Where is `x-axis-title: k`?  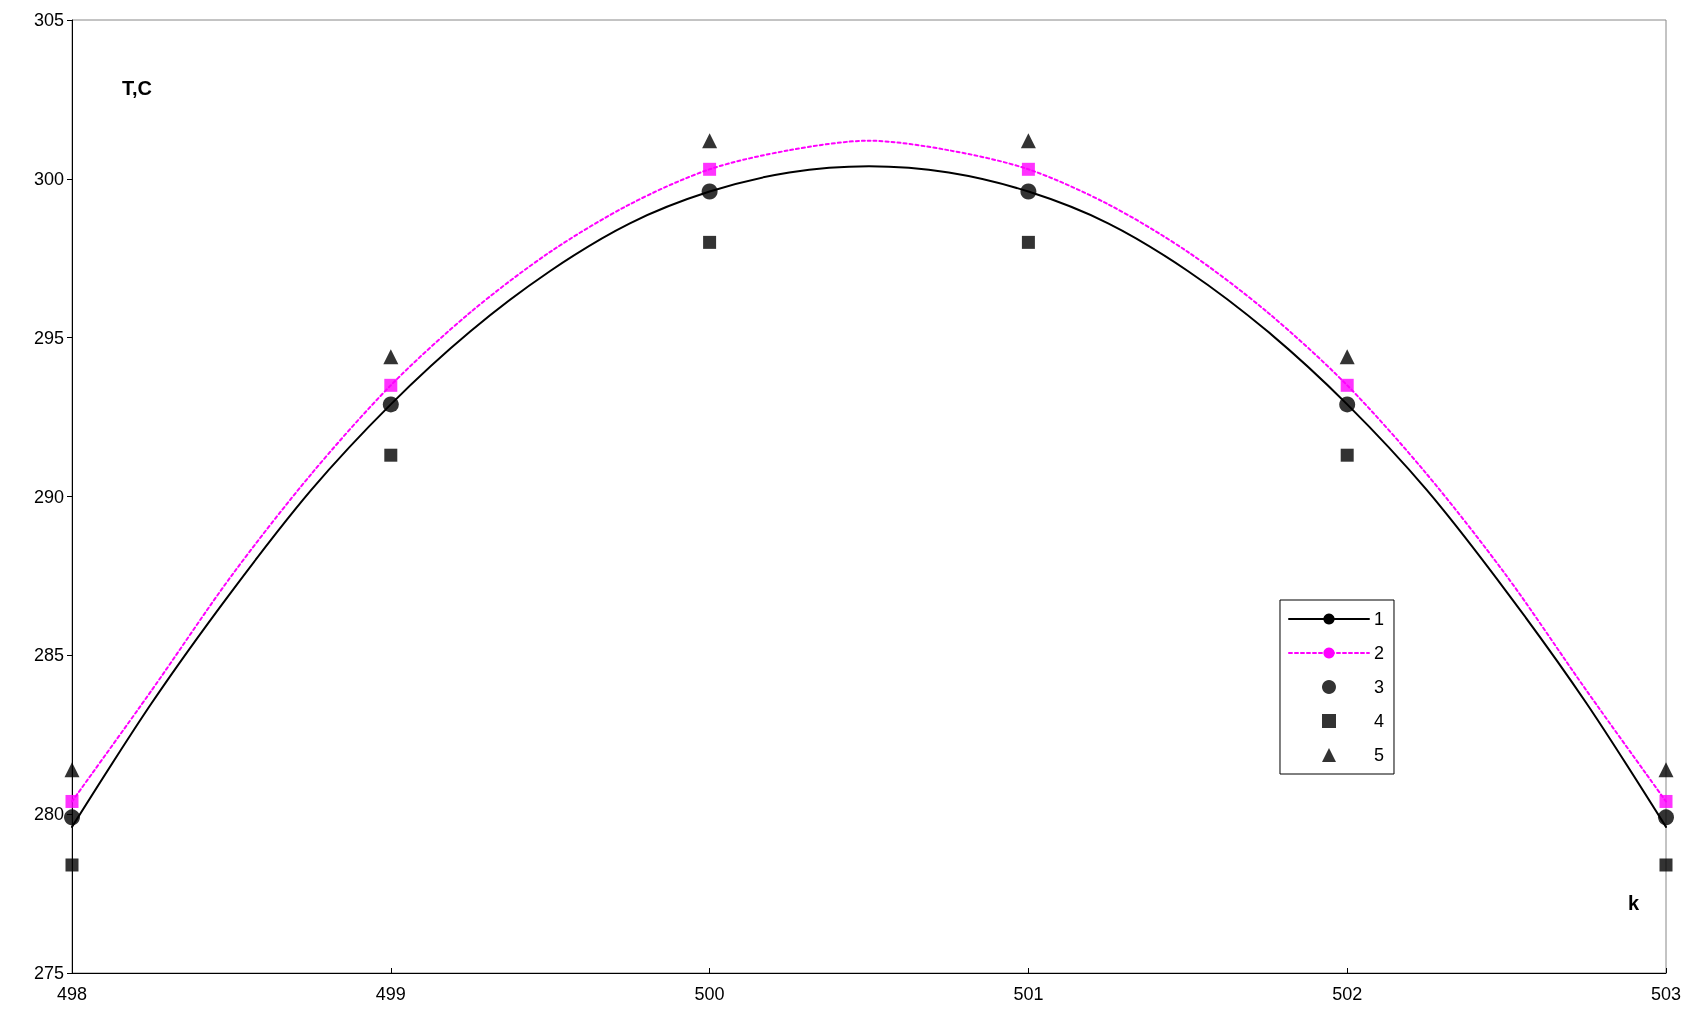
x-axis-title: k is located at coordinates (1633, 903).